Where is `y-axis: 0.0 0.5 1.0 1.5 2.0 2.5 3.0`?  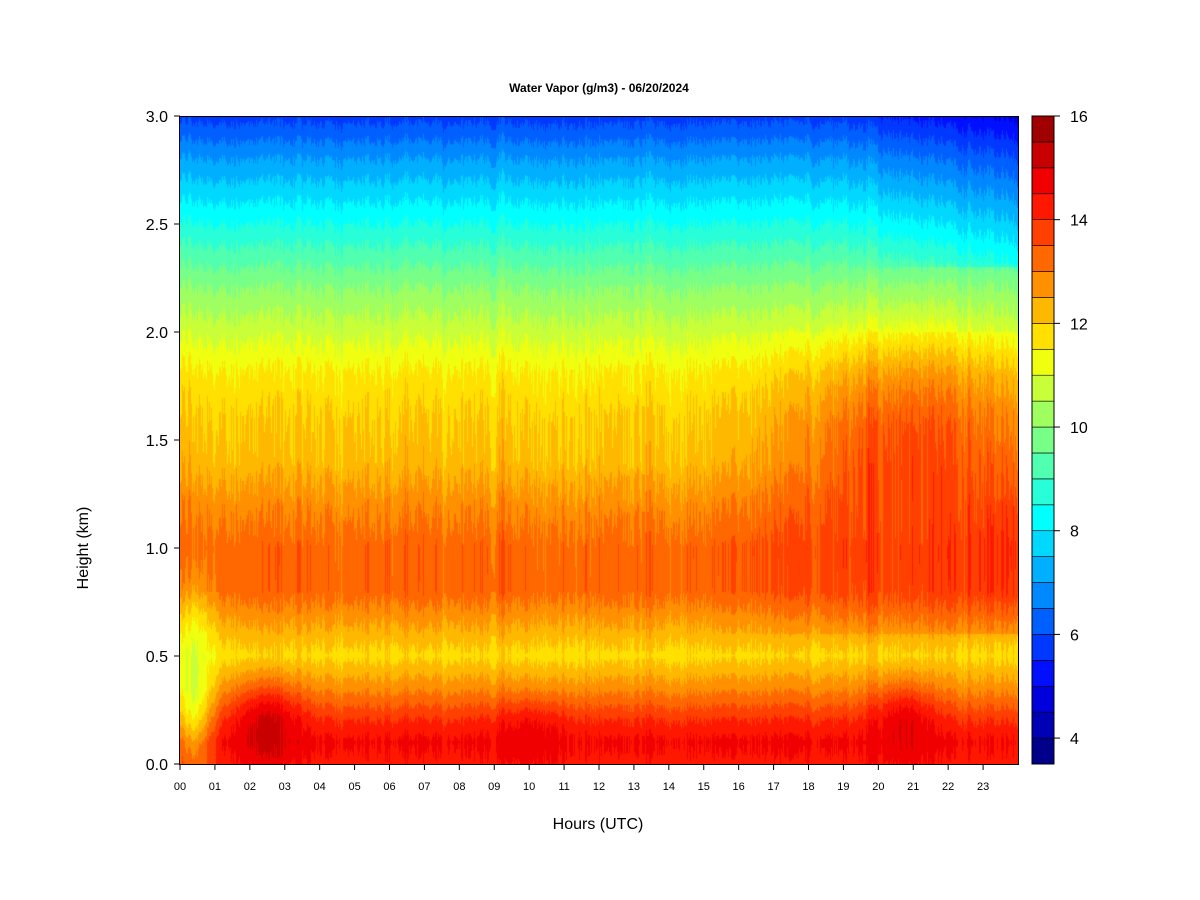 y-axis: 0.0 0.5 1.0 1.5 2.0 2.5 3.0 is located at coordinates (163, 441).